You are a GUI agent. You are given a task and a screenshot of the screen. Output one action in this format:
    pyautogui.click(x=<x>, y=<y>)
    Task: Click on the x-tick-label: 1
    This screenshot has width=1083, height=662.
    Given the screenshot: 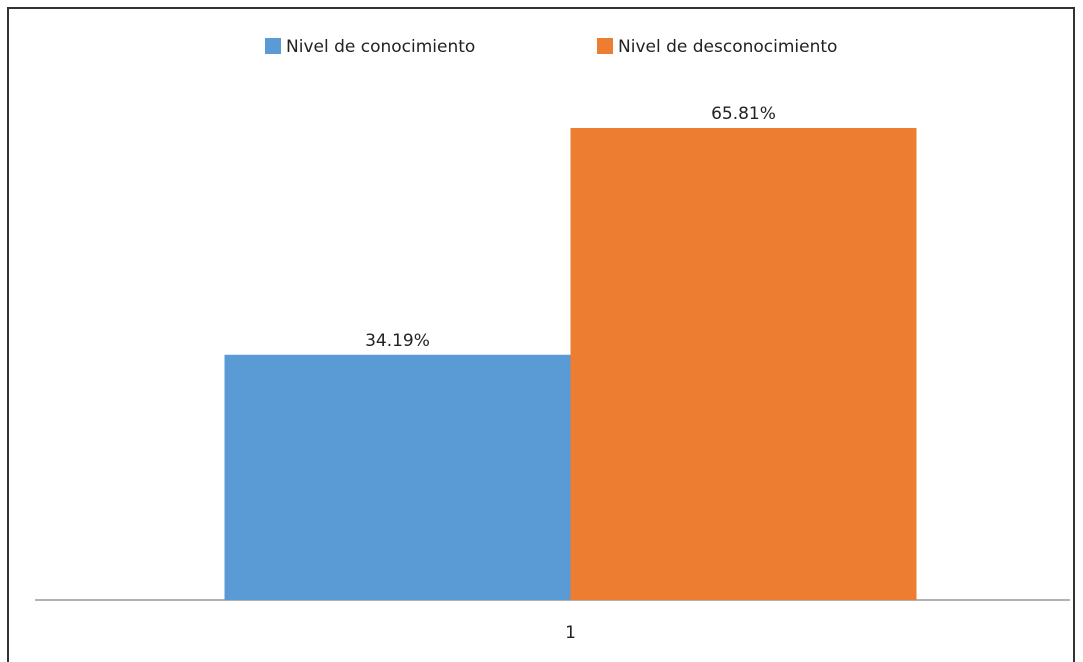 What is the action you would take?
    pyautogui.click(x=570, y=633)
    